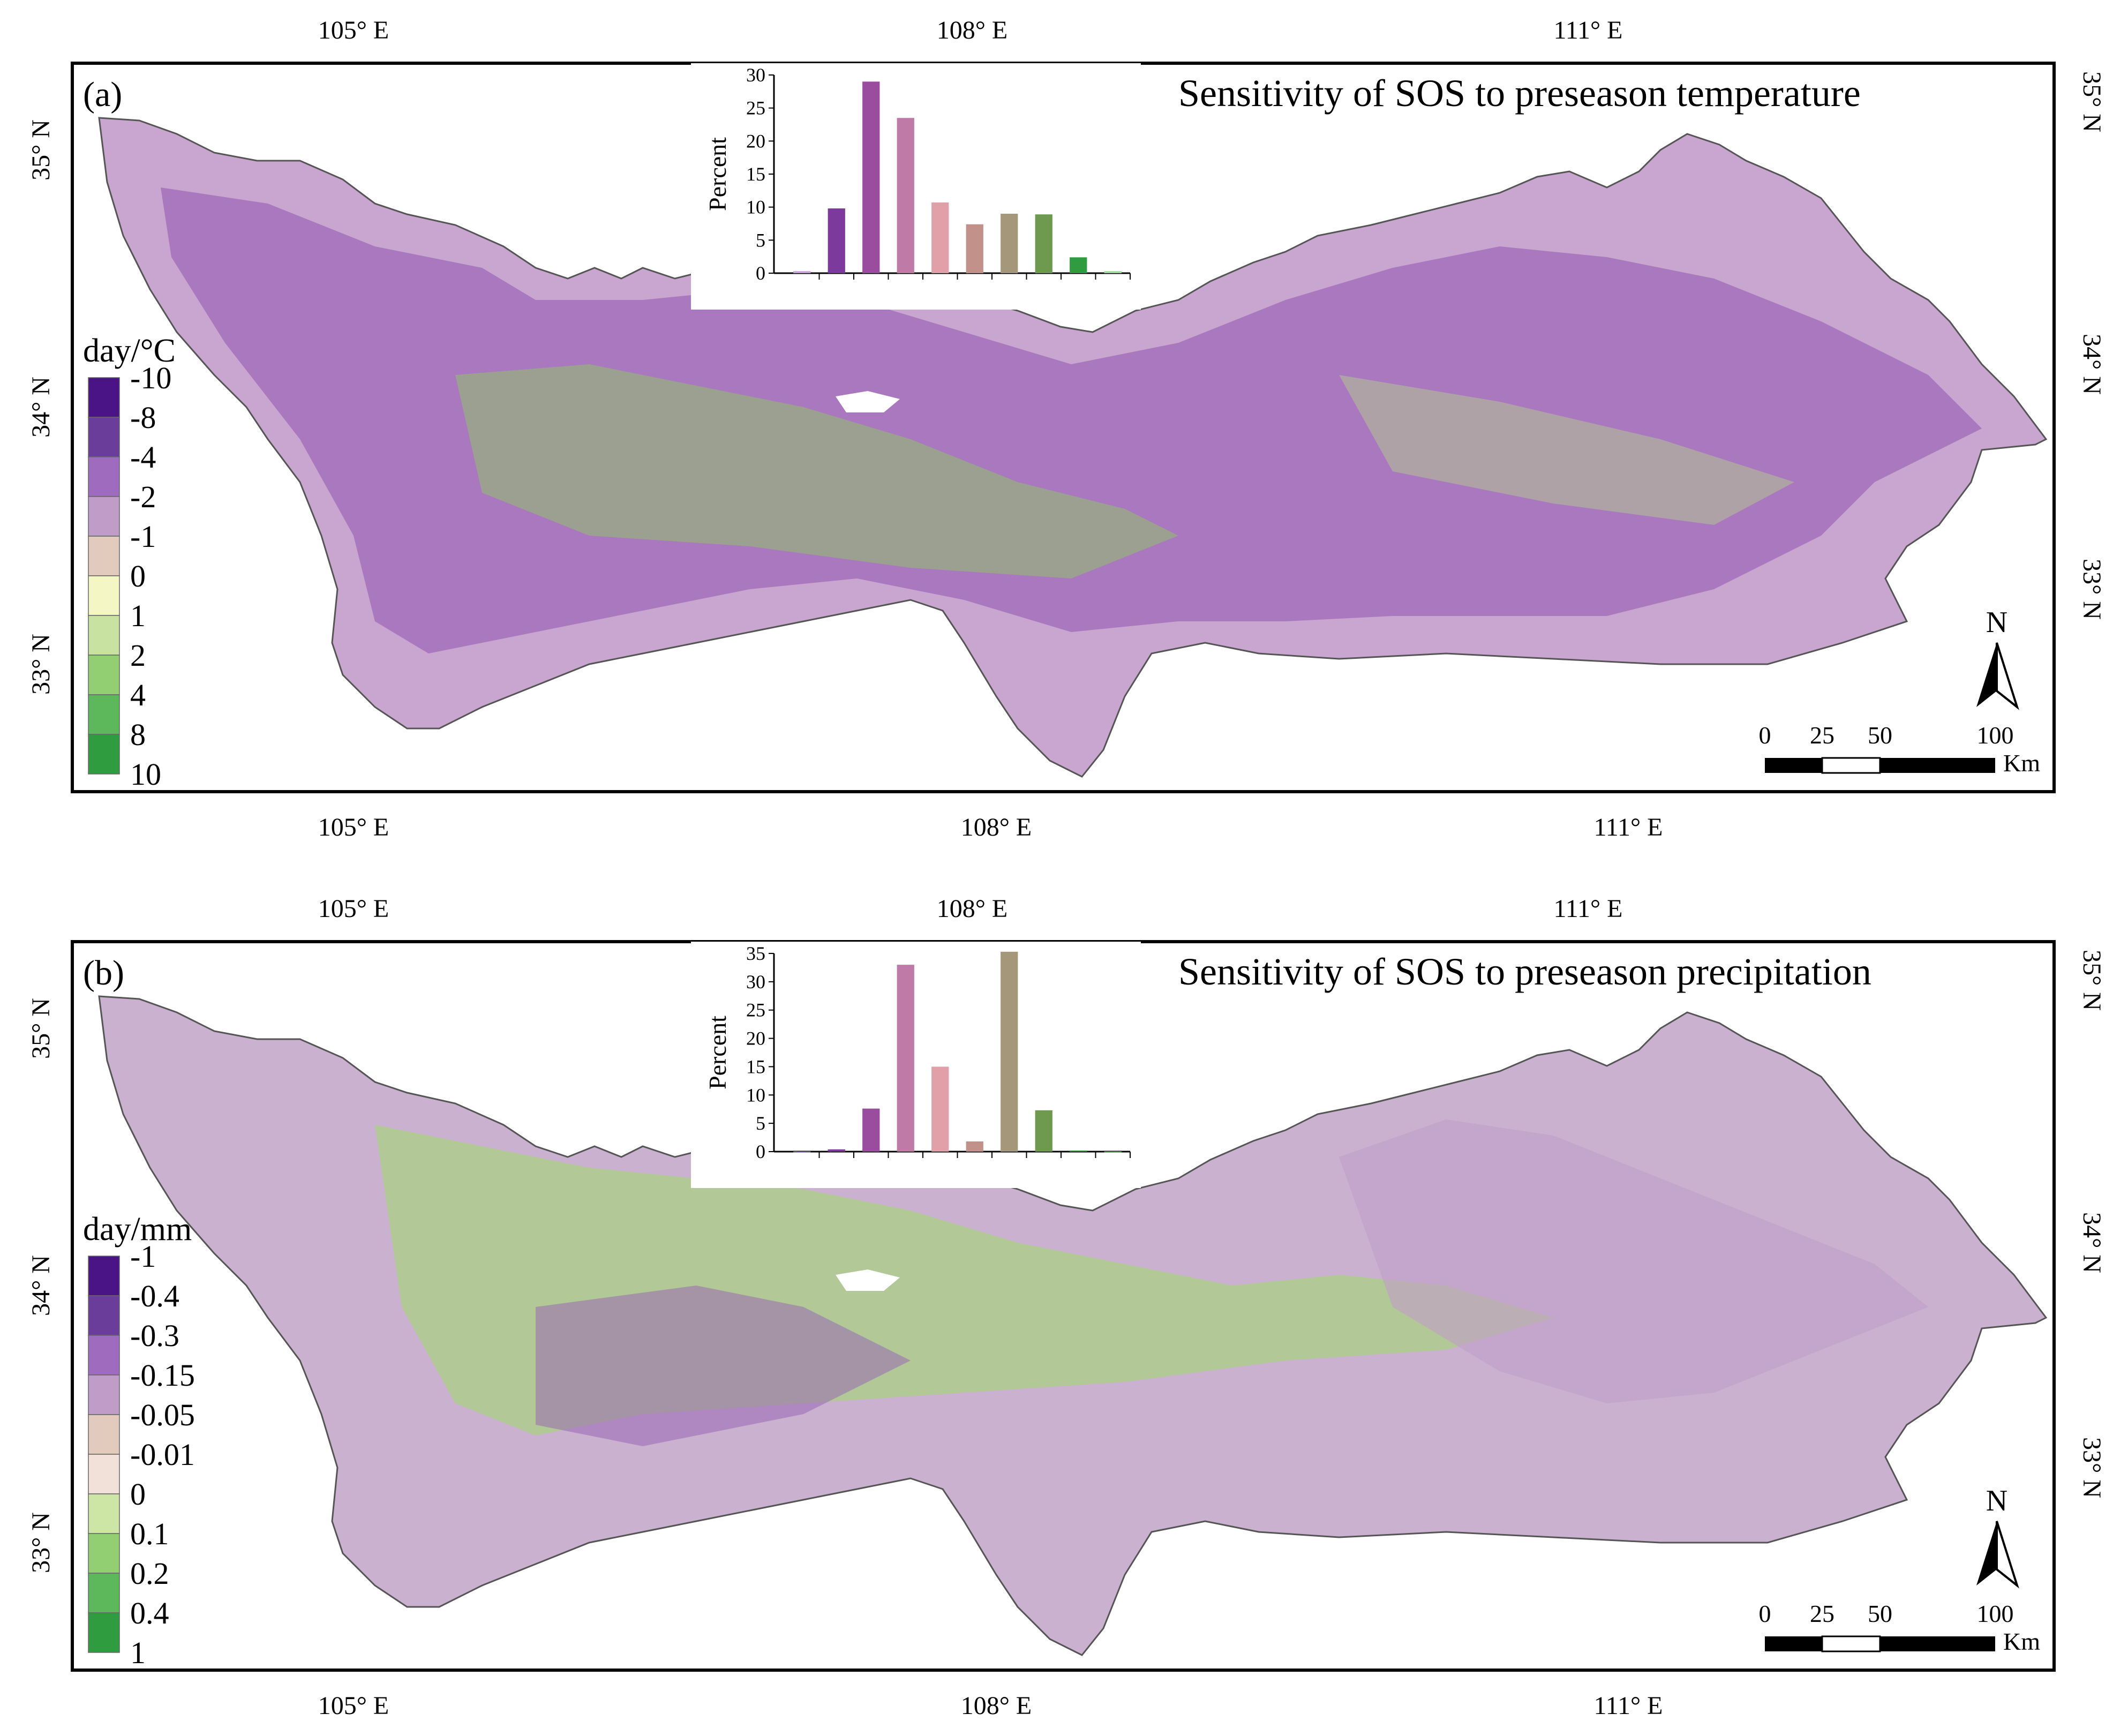  What do you see at coordinates (996, 827) in the screenshot?
I see `lon-label-bottom: 108° E` at bounding box center [996, 827].